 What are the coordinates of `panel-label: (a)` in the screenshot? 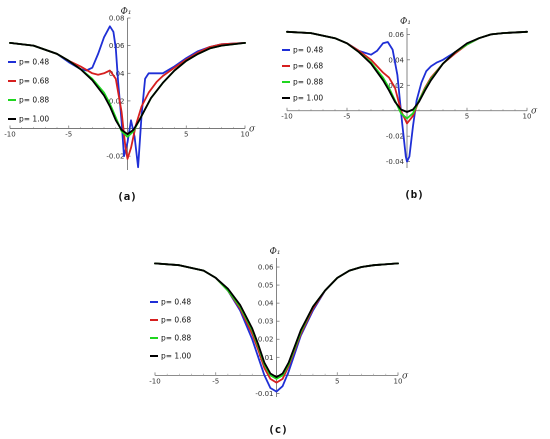 It's located at (127, 196).